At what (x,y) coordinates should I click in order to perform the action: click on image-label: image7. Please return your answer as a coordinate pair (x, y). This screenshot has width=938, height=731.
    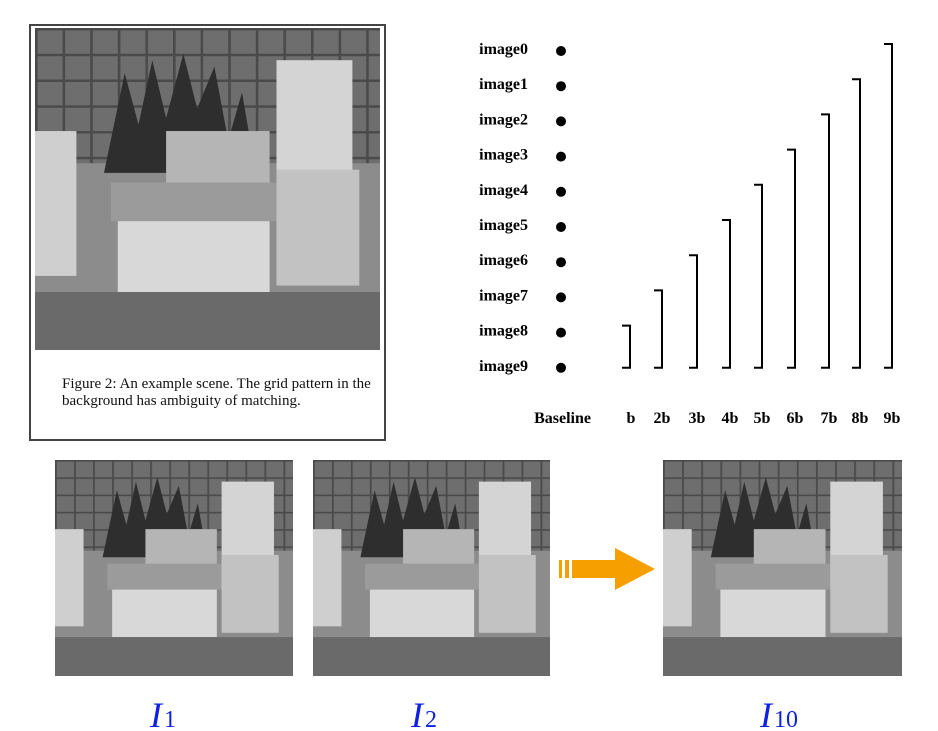
    Looking at the image, I should click on (503, 295).